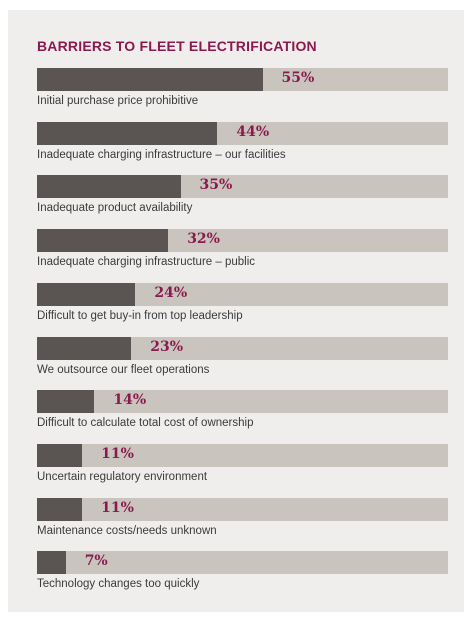 This screenshot has height=622, width=469. Describe the element at coordinates (253, 131) in the screenshot. I see `value-label: 44%` at that location.